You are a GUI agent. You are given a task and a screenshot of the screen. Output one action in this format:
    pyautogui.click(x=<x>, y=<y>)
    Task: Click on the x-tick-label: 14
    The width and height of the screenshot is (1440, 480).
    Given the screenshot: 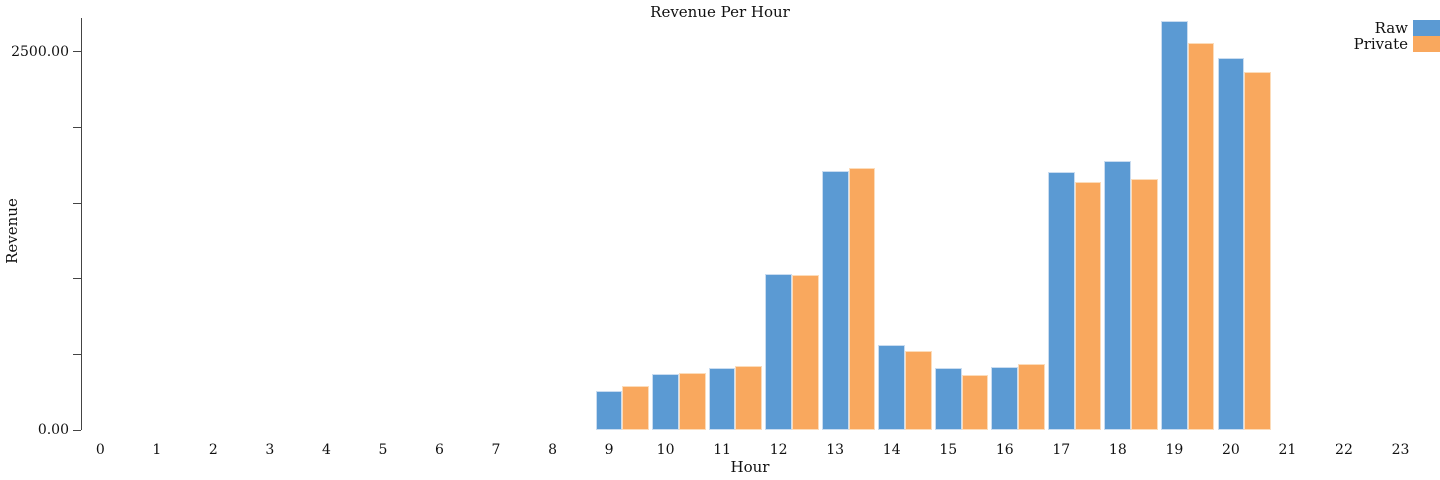 What is the action you would take?
    pyautogui.click(x=891, y=450)
    